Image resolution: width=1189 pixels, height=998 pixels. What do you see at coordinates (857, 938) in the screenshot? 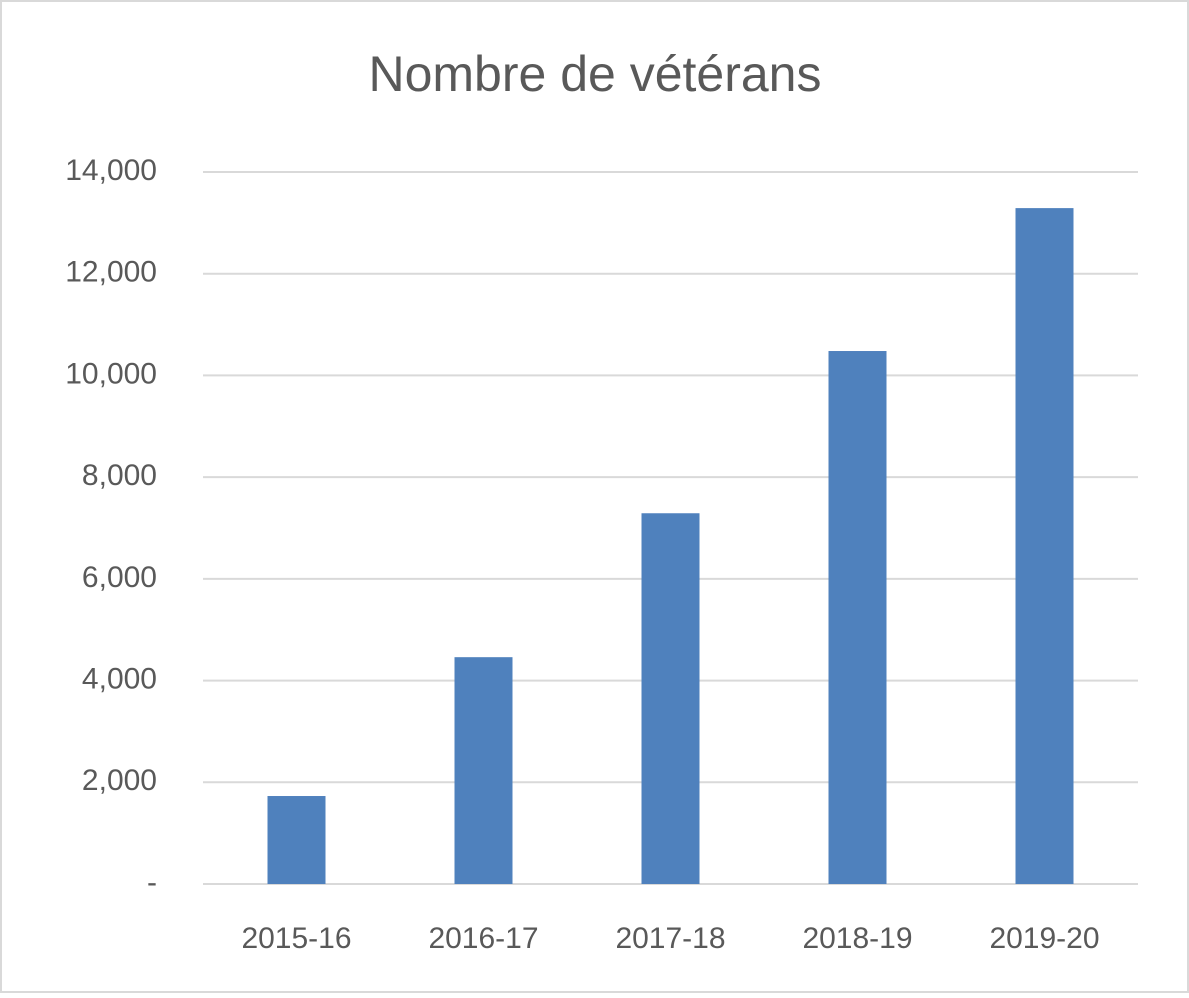
I see `x-tick-label: 2018-19` at bounding box center [857, 938].